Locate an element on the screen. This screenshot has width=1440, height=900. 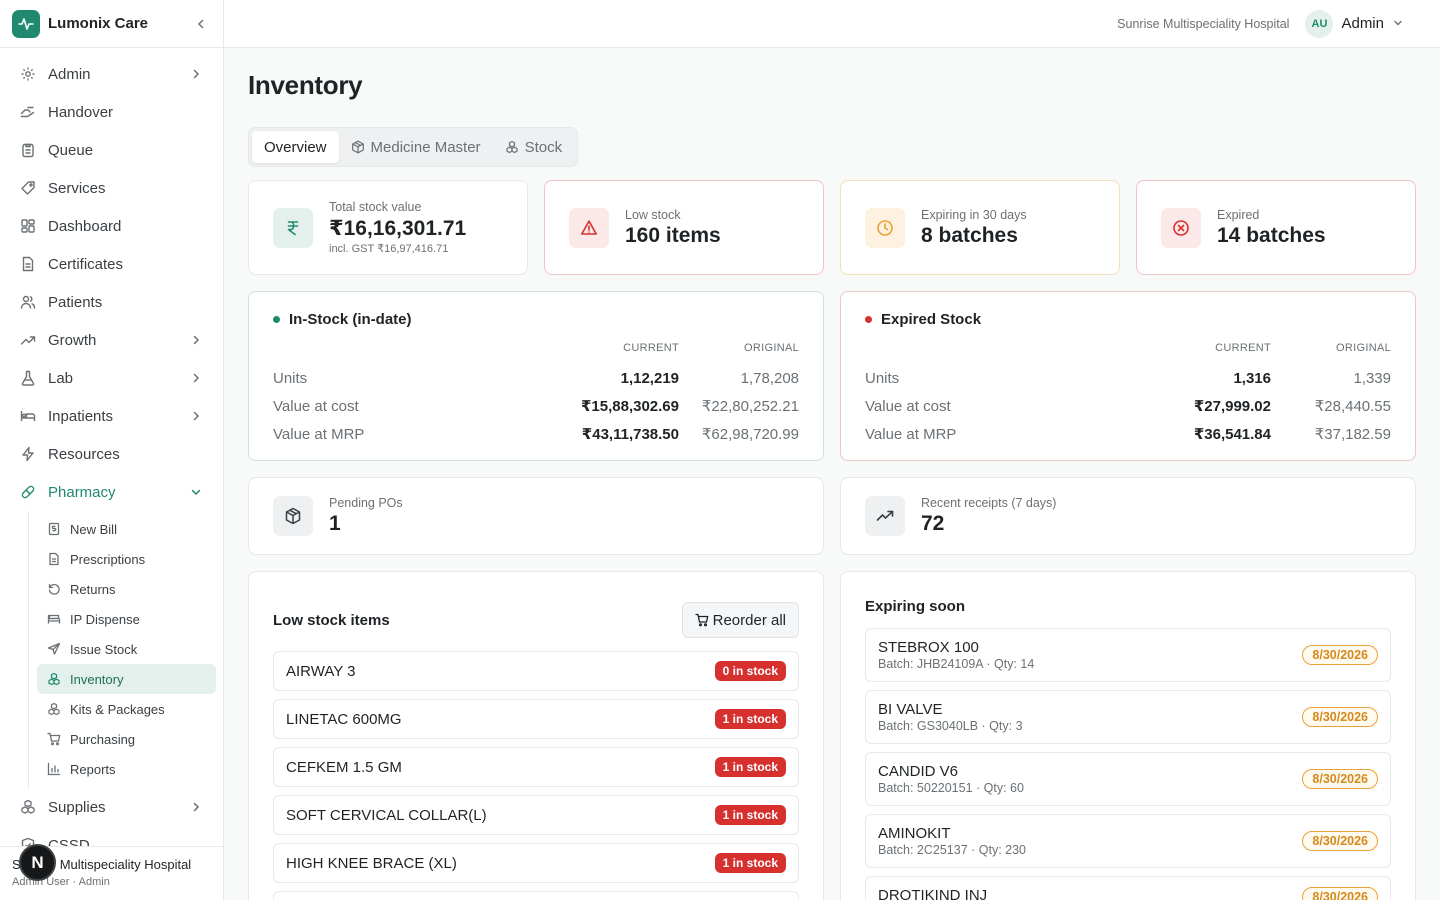
sidebar-item-pharmacy: Pharmacy is located at coordinates (111, 492).